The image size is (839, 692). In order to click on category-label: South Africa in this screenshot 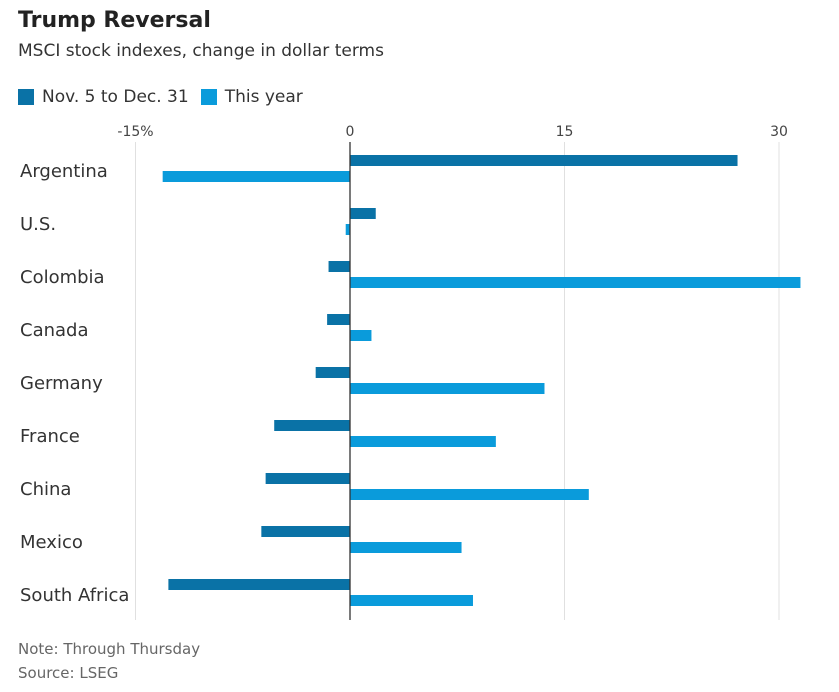, I will do `click(74, 595)`.